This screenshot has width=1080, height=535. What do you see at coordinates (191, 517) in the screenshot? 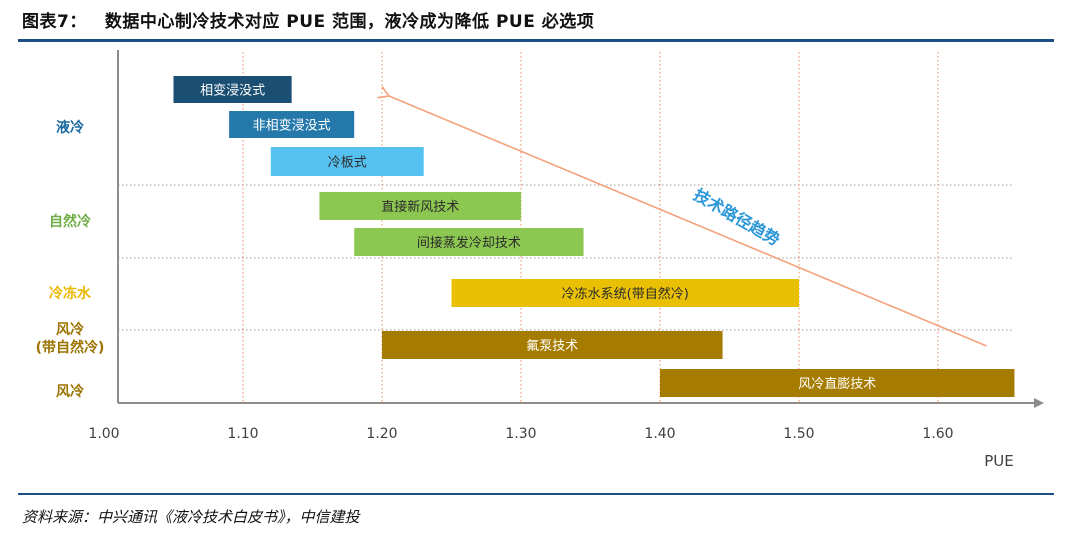
I see `source-note: 资料来源：中兴通讯《液冷技术白皮书》，中信建投` at bounding box center [191, 517].